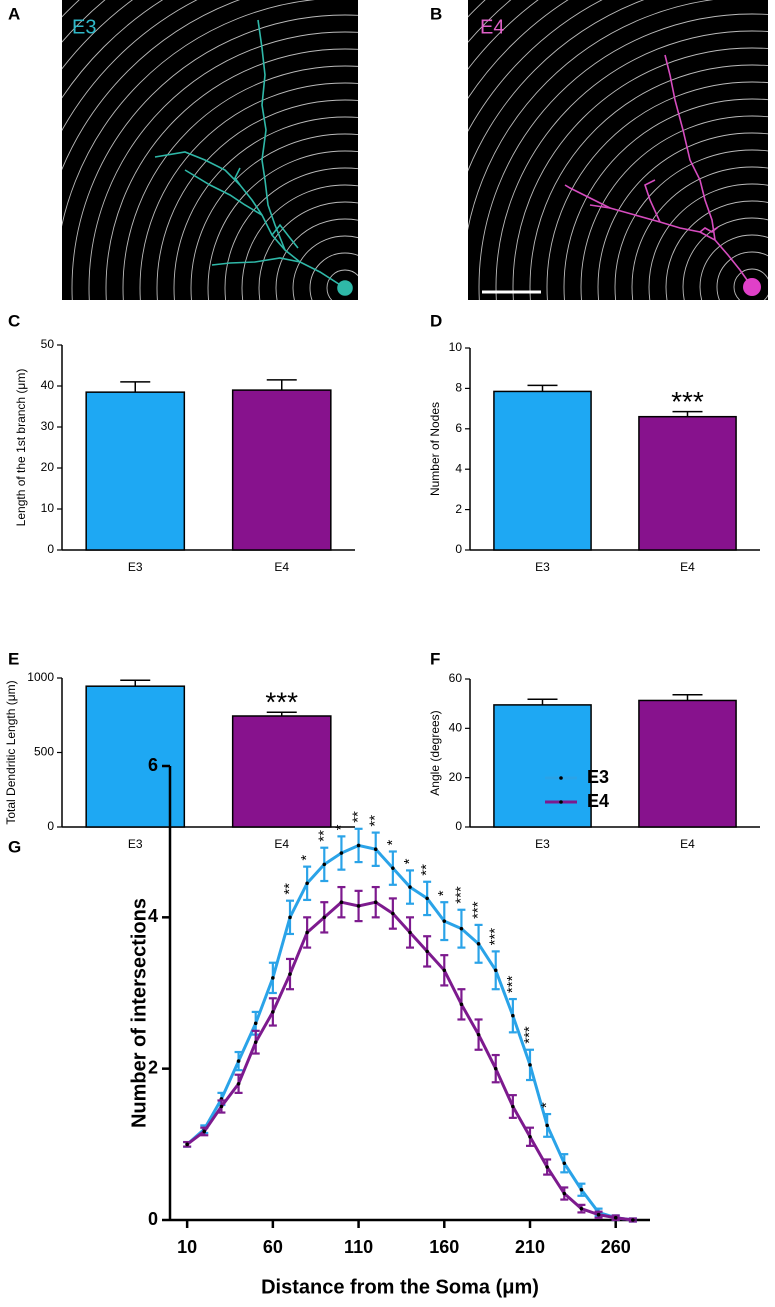 The image size is (775, 1307). What do you see at coordinates (530, 1247) in the screenshot?
I see `x-tick-label: 210` at bounding box center [530, 1247].